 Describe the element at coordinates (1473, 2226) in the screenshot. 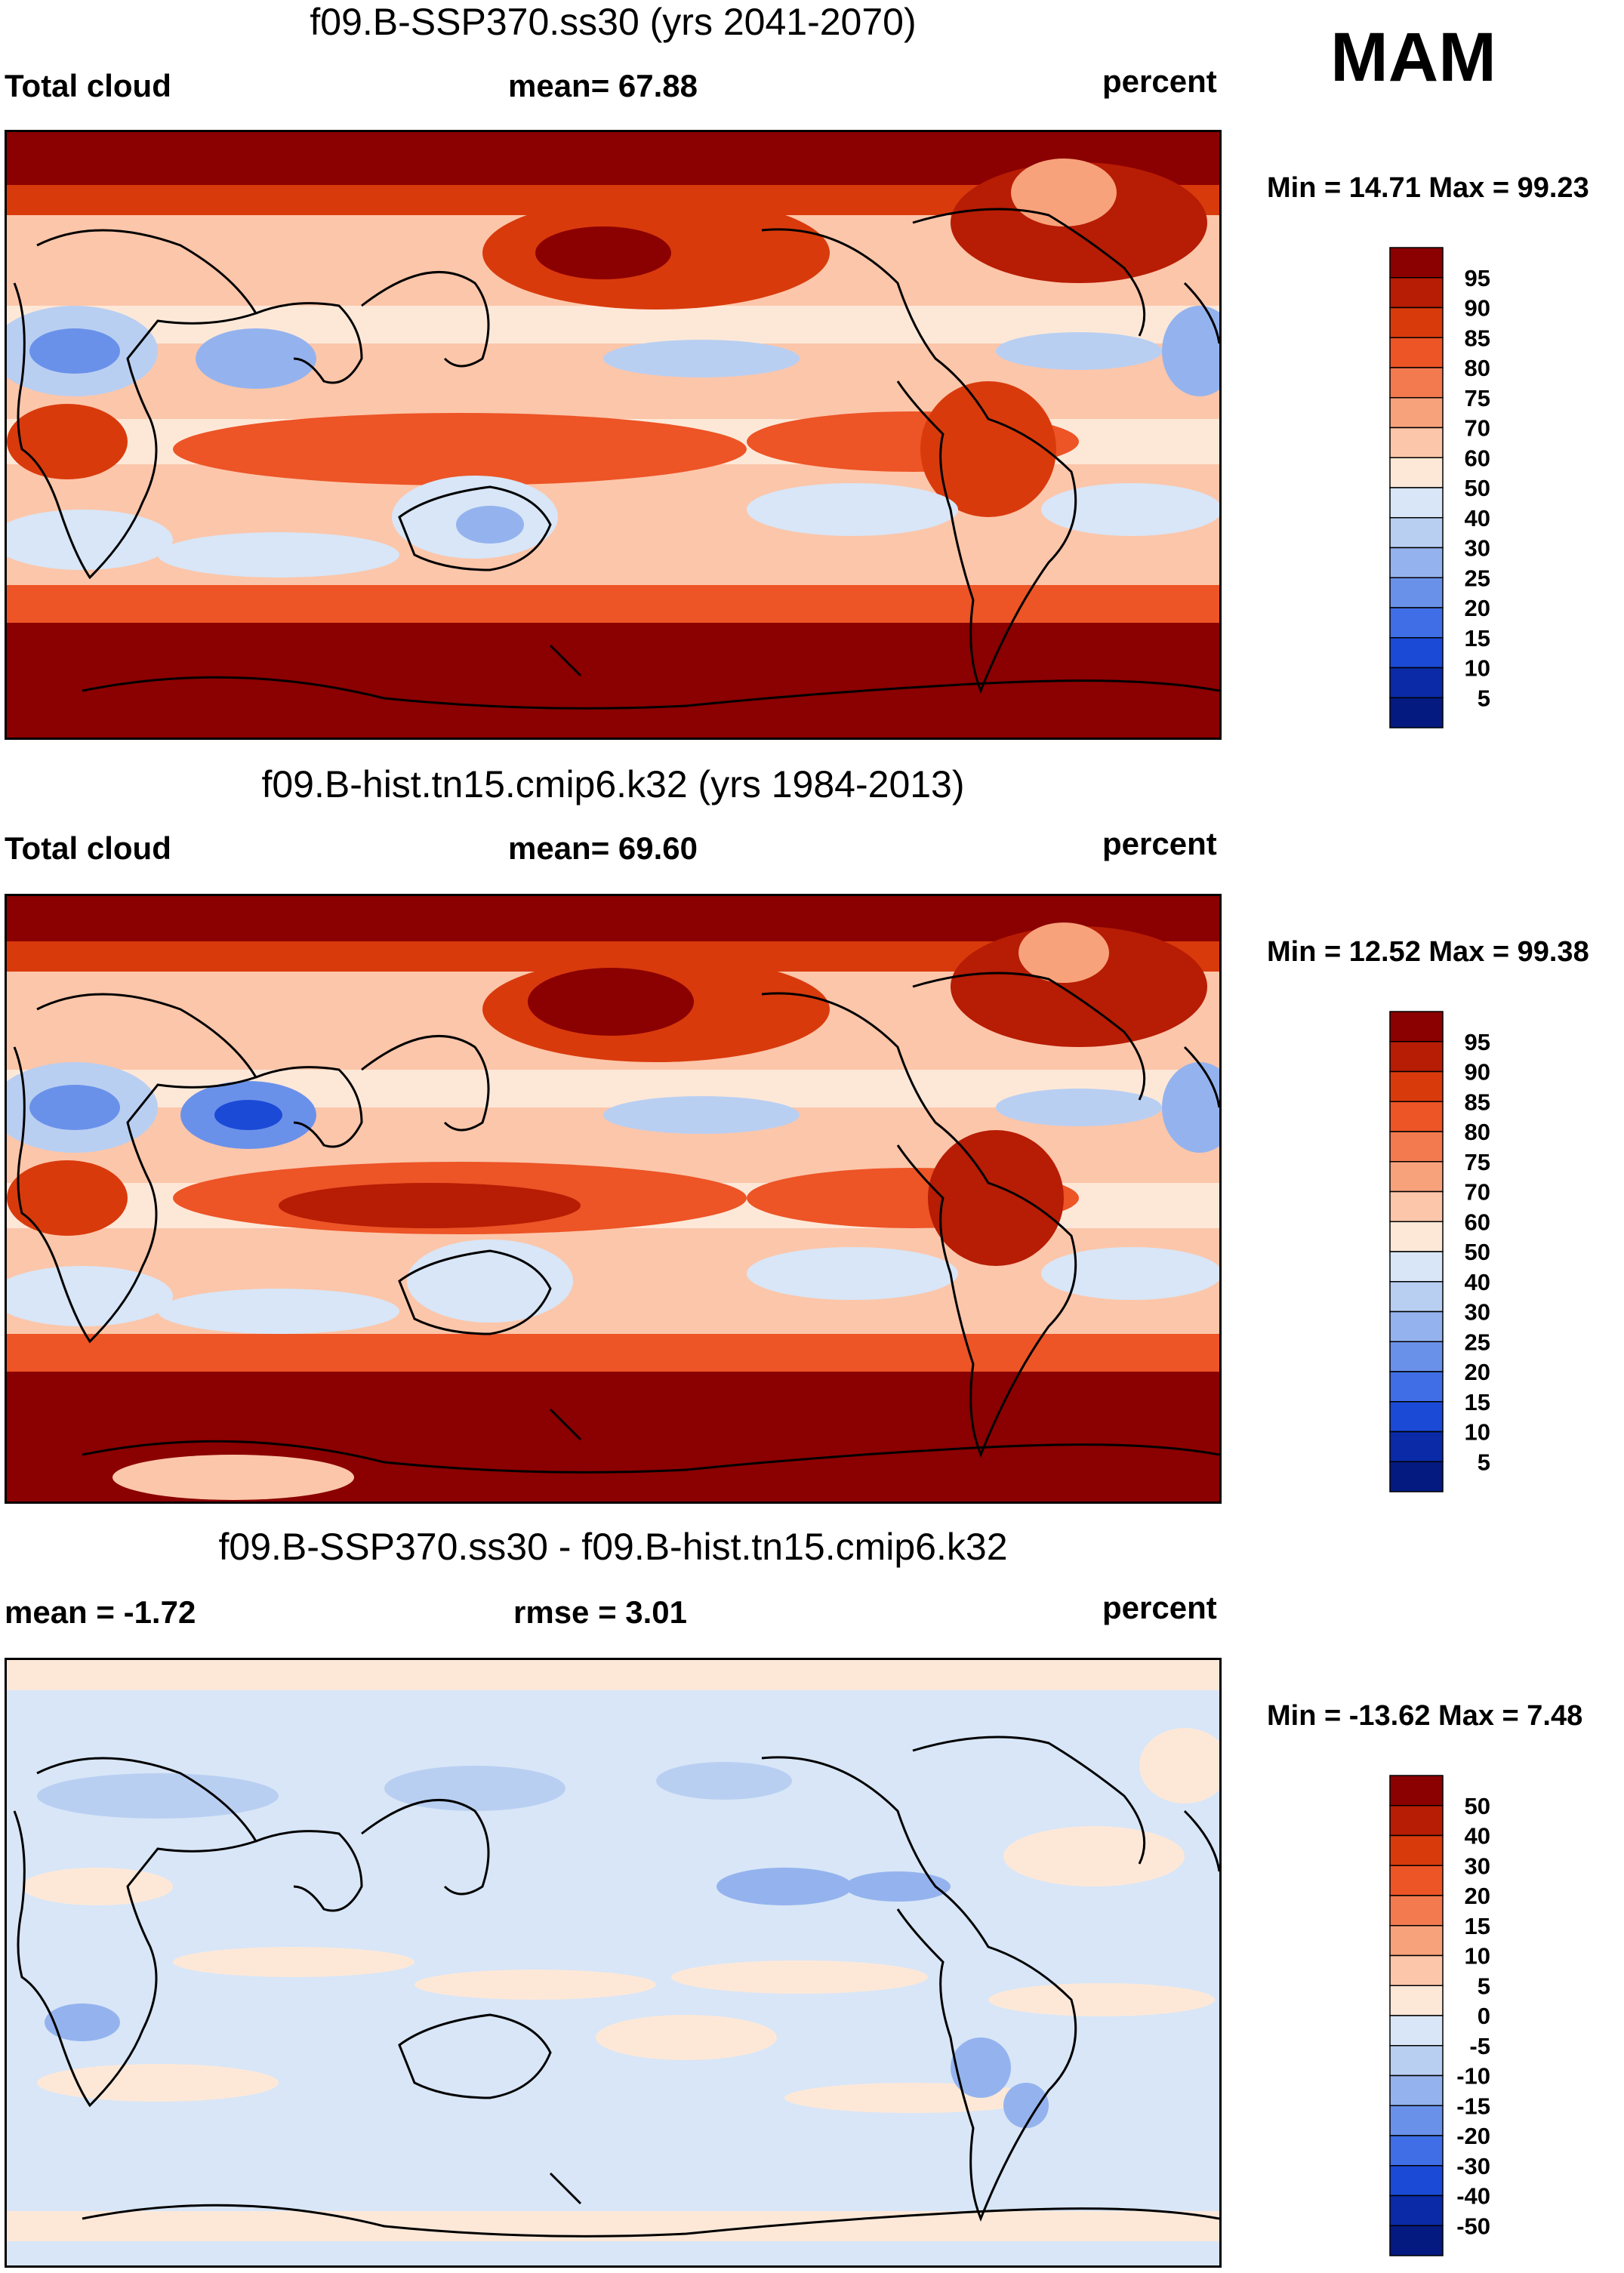

I see `colorbar-tick-label: -50` at that location.